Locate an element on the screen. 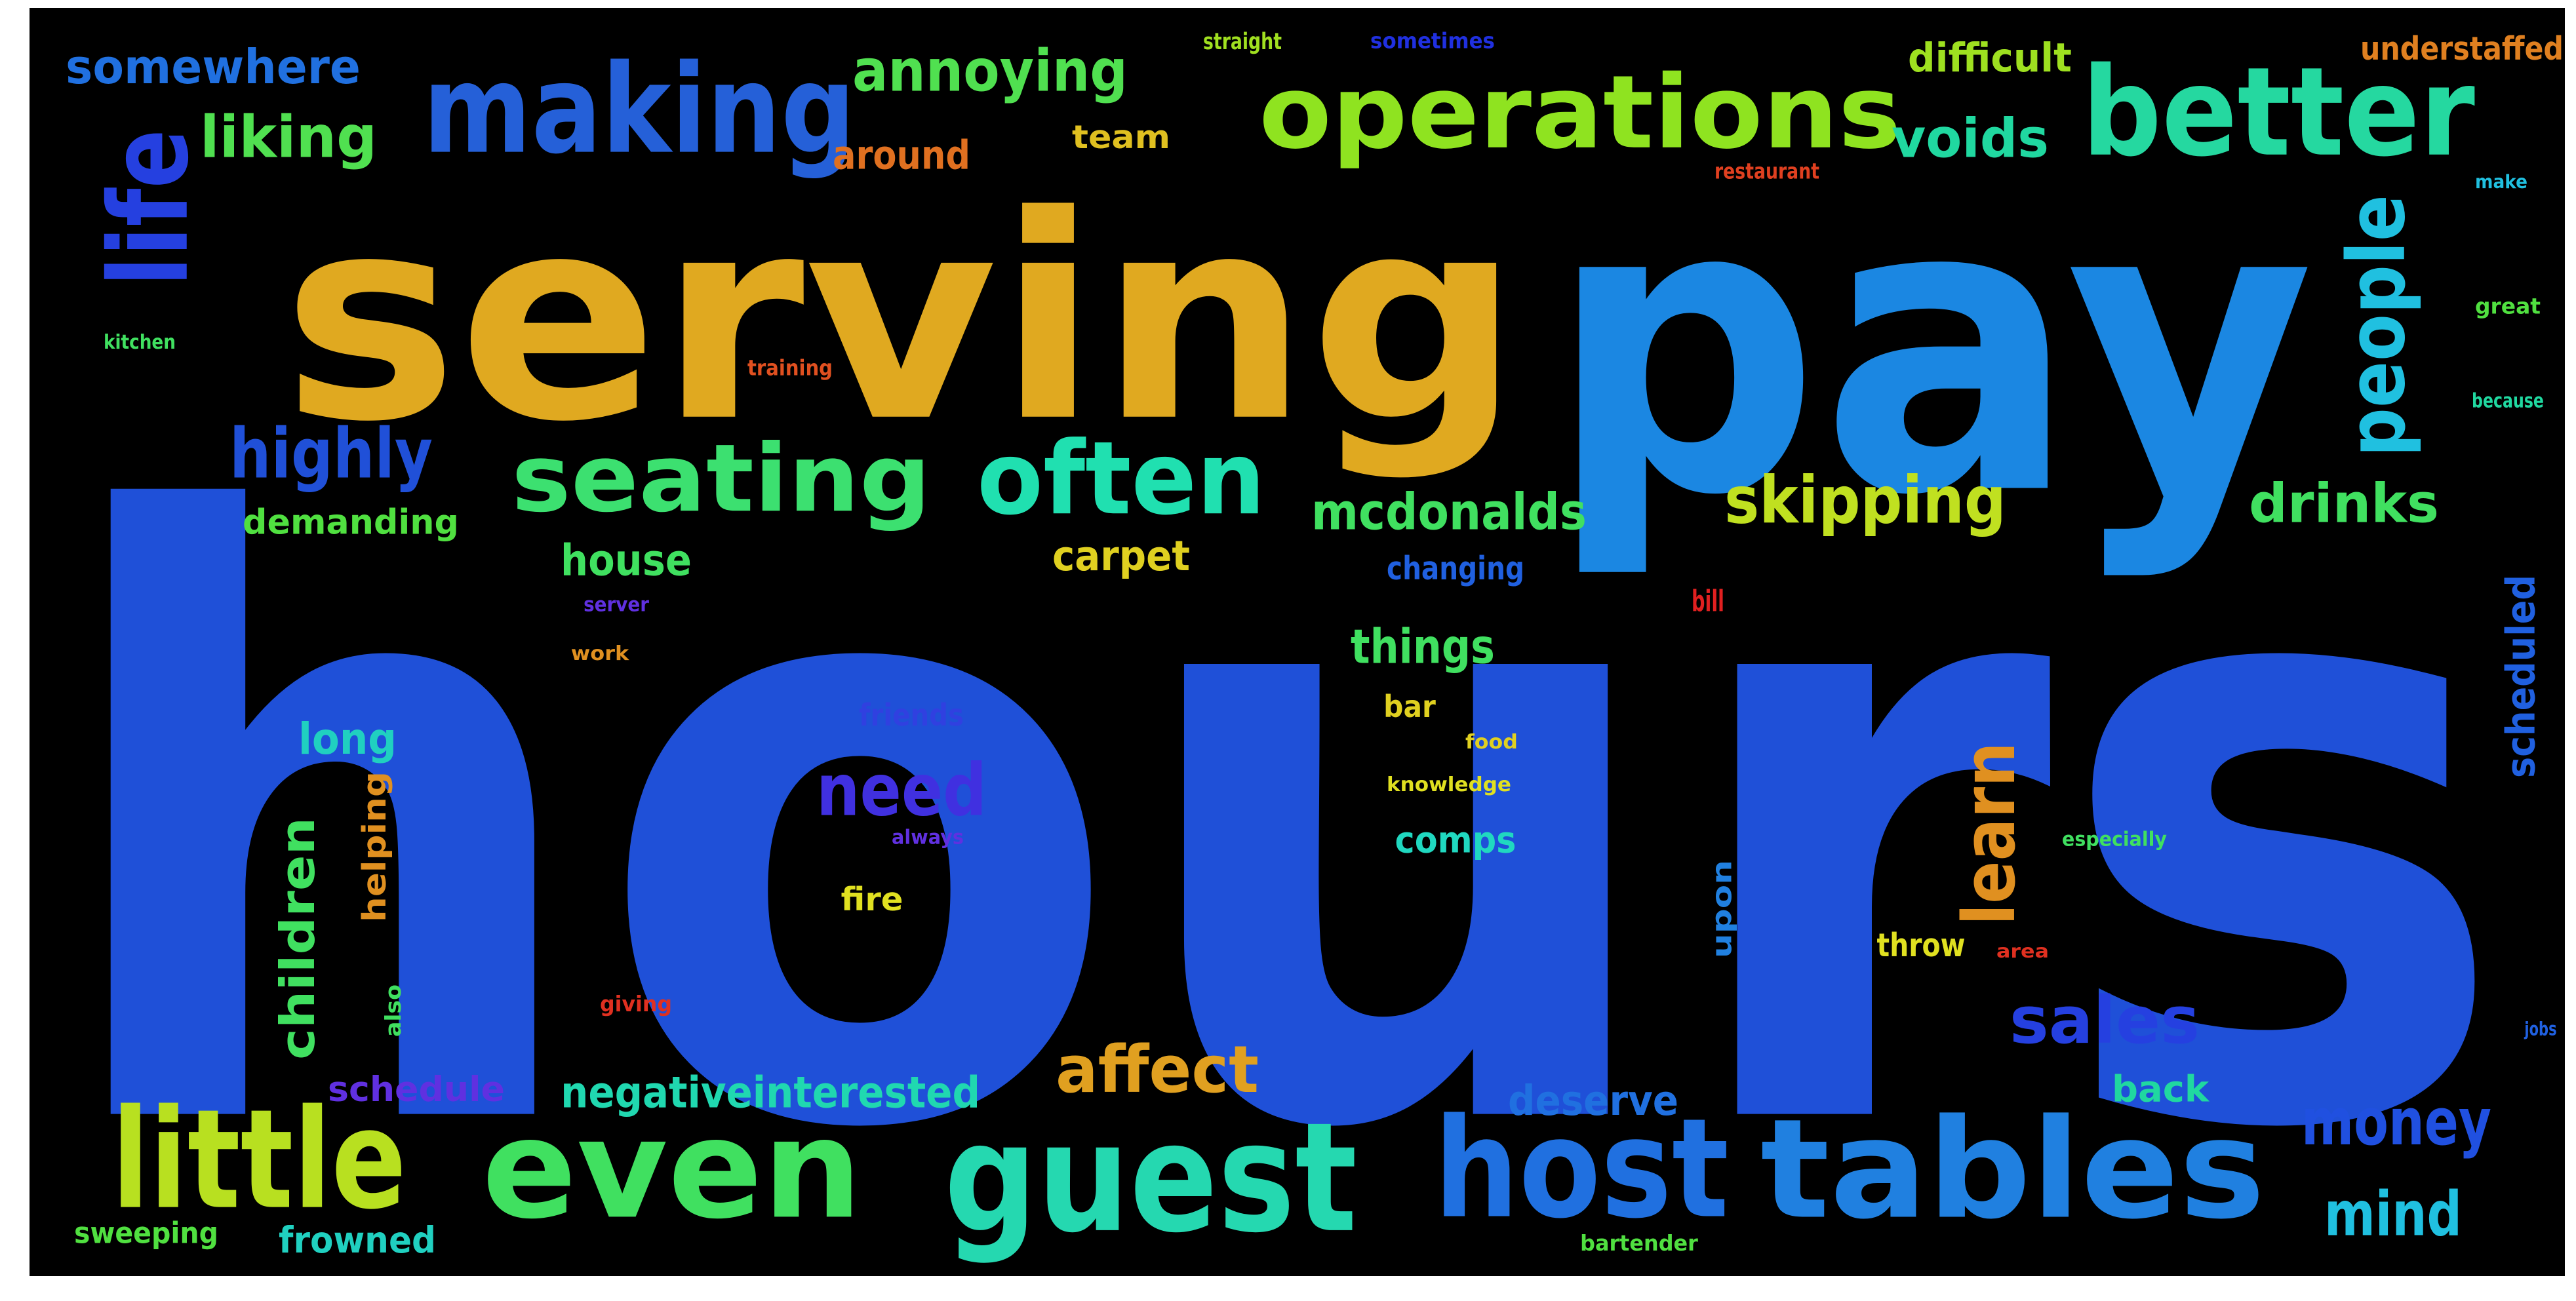 The image size is (2576, 1301). word-mcdonalds: mcdonalds is located at coordinates (1449, 512).